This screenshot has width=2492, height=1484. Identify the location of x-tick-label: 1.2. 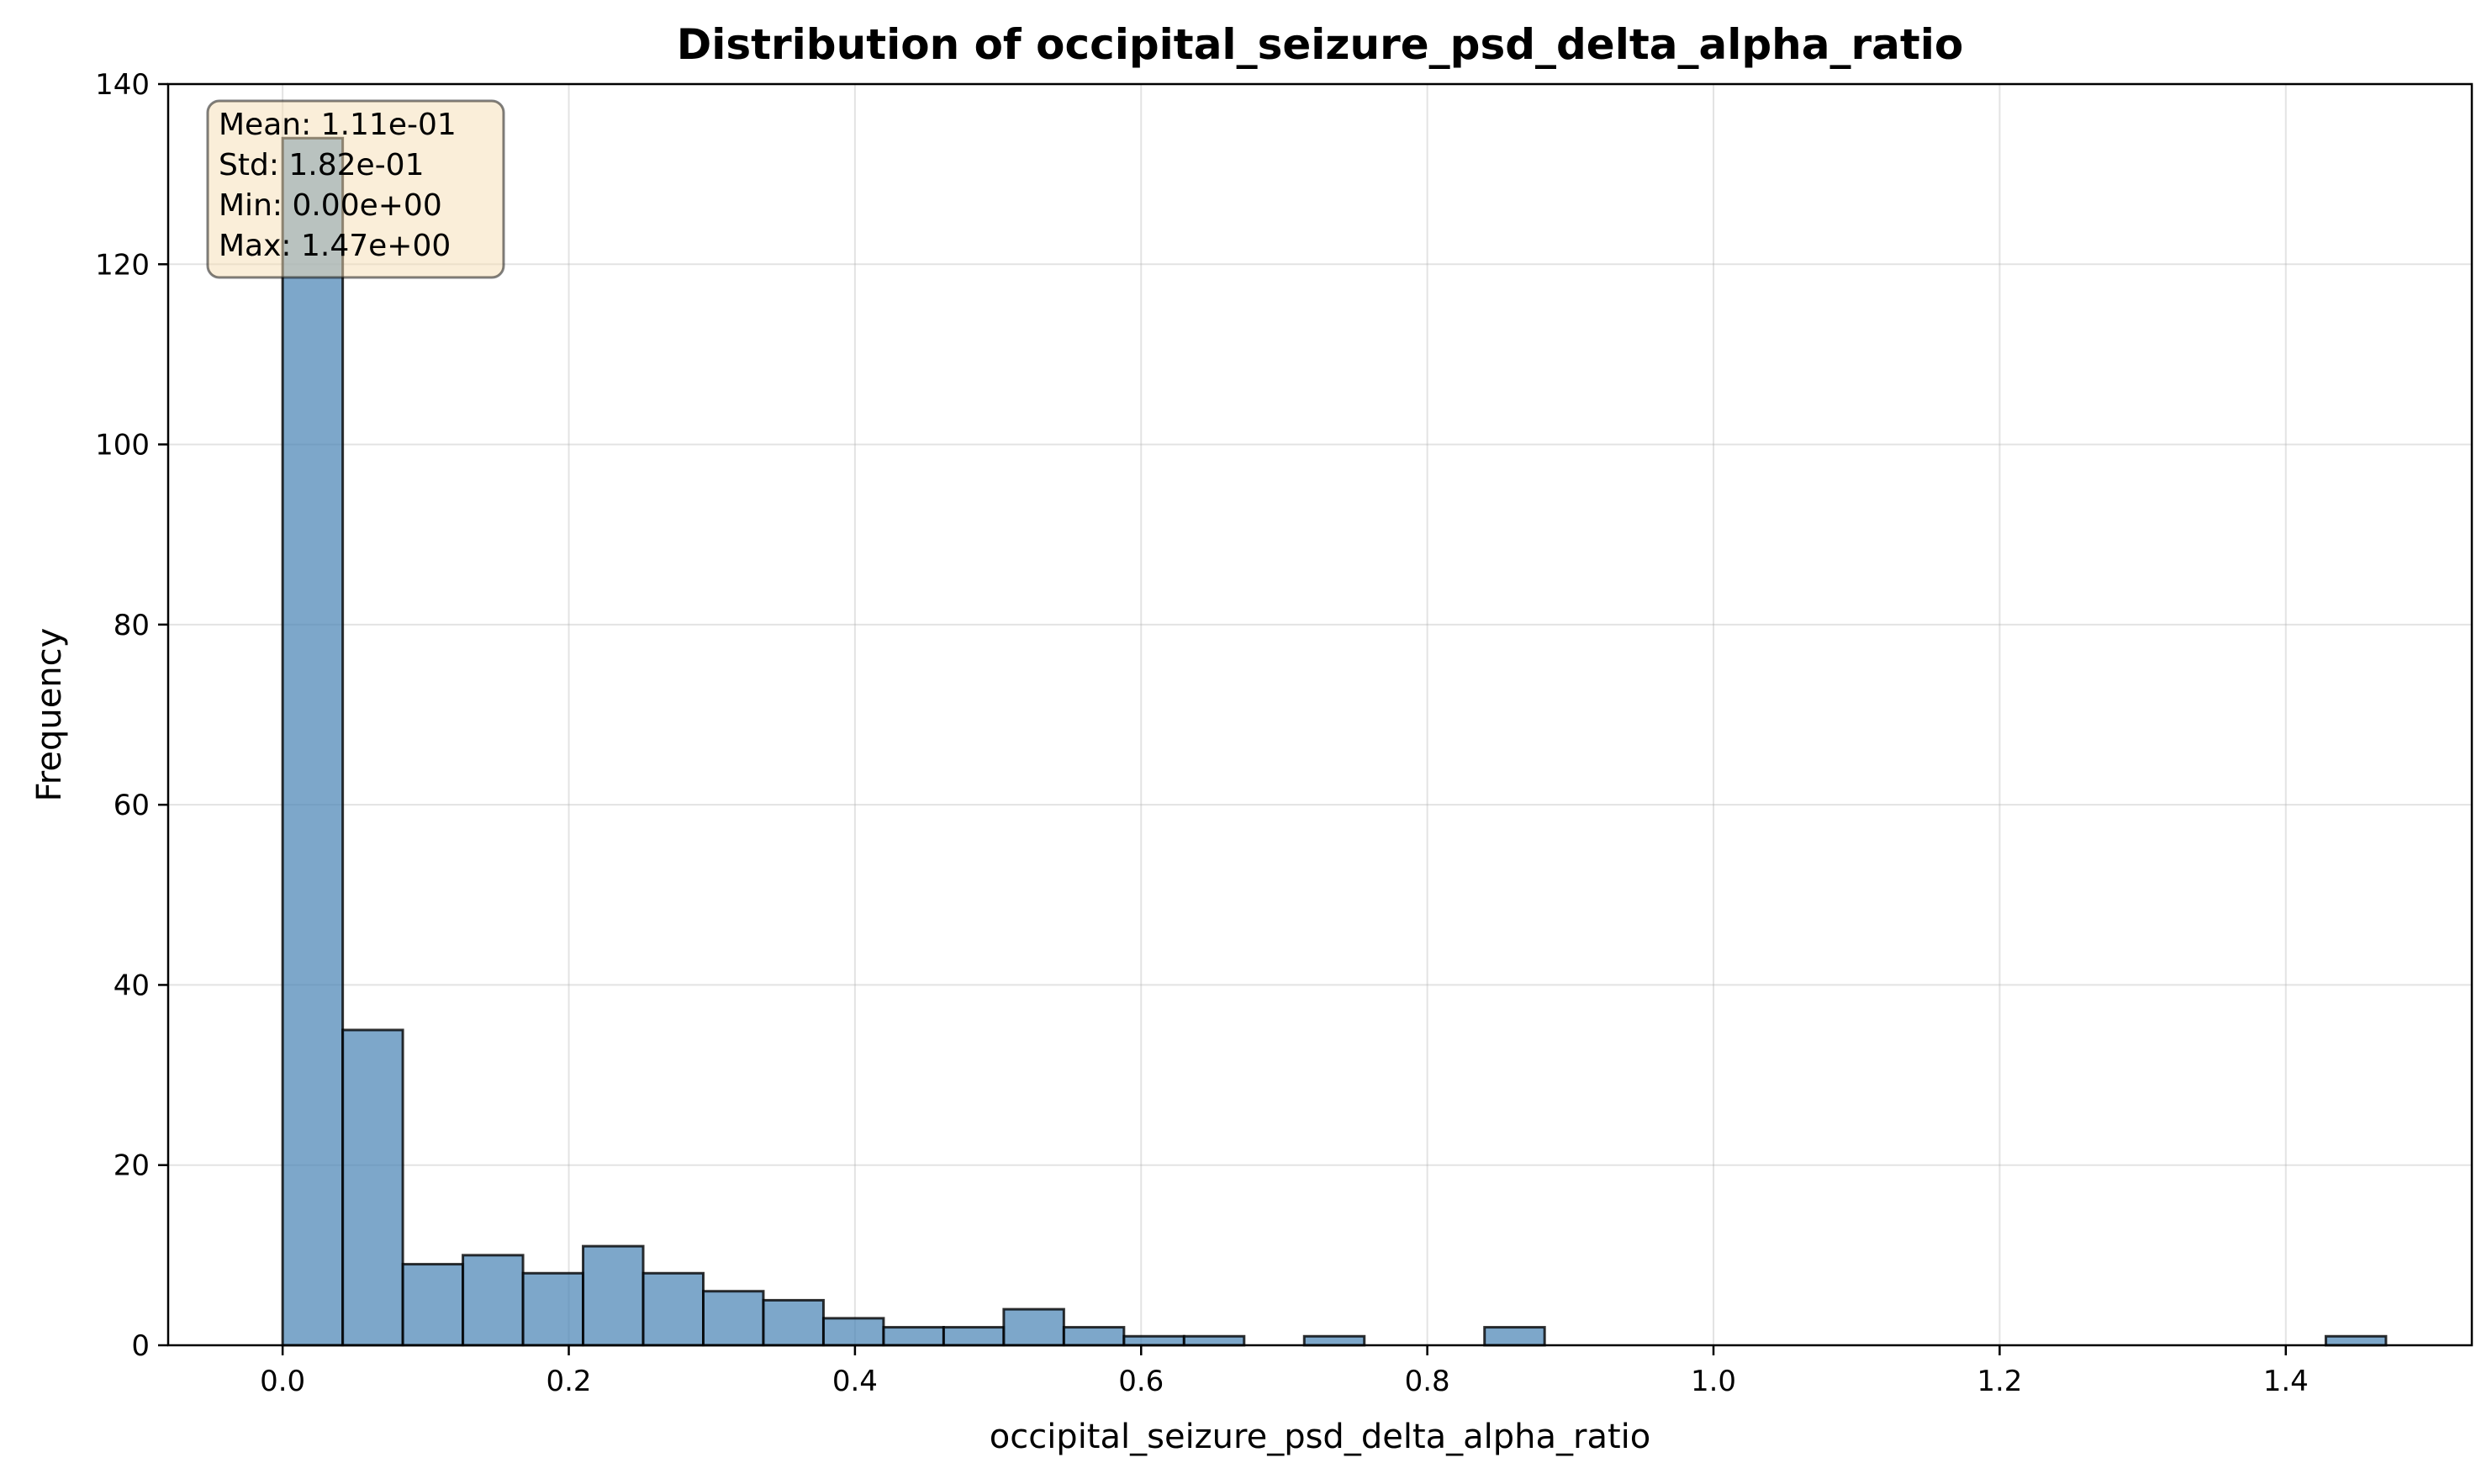
(1999, 1381).